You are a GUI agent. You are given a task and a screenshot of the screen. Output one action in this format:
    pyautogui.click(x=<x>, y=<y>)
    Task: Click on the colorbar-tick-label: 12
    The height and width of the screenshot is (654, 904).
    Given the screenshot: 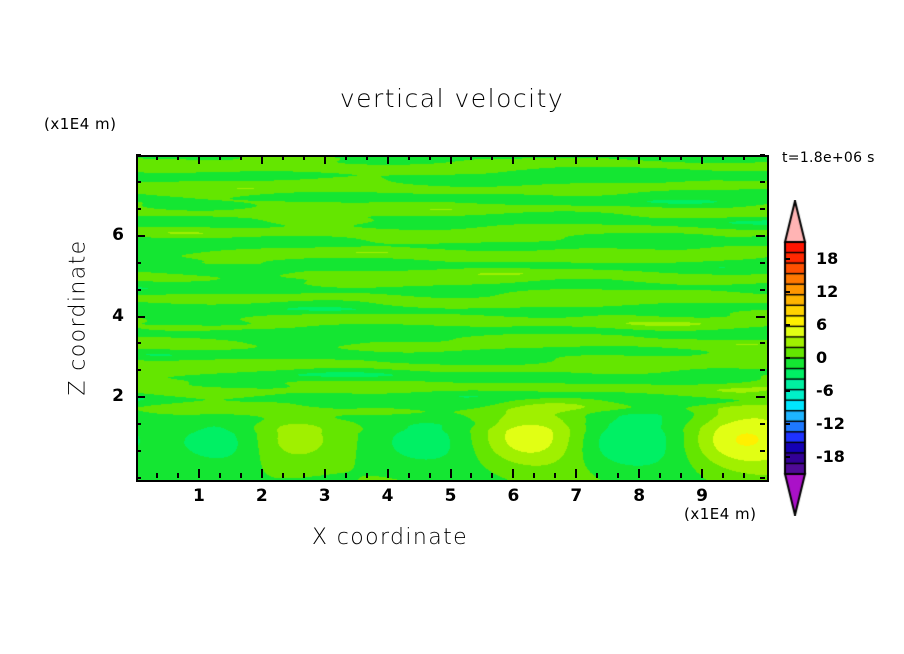 What is the action you would take?
    pyautogui.click(x=827, y=291)
    